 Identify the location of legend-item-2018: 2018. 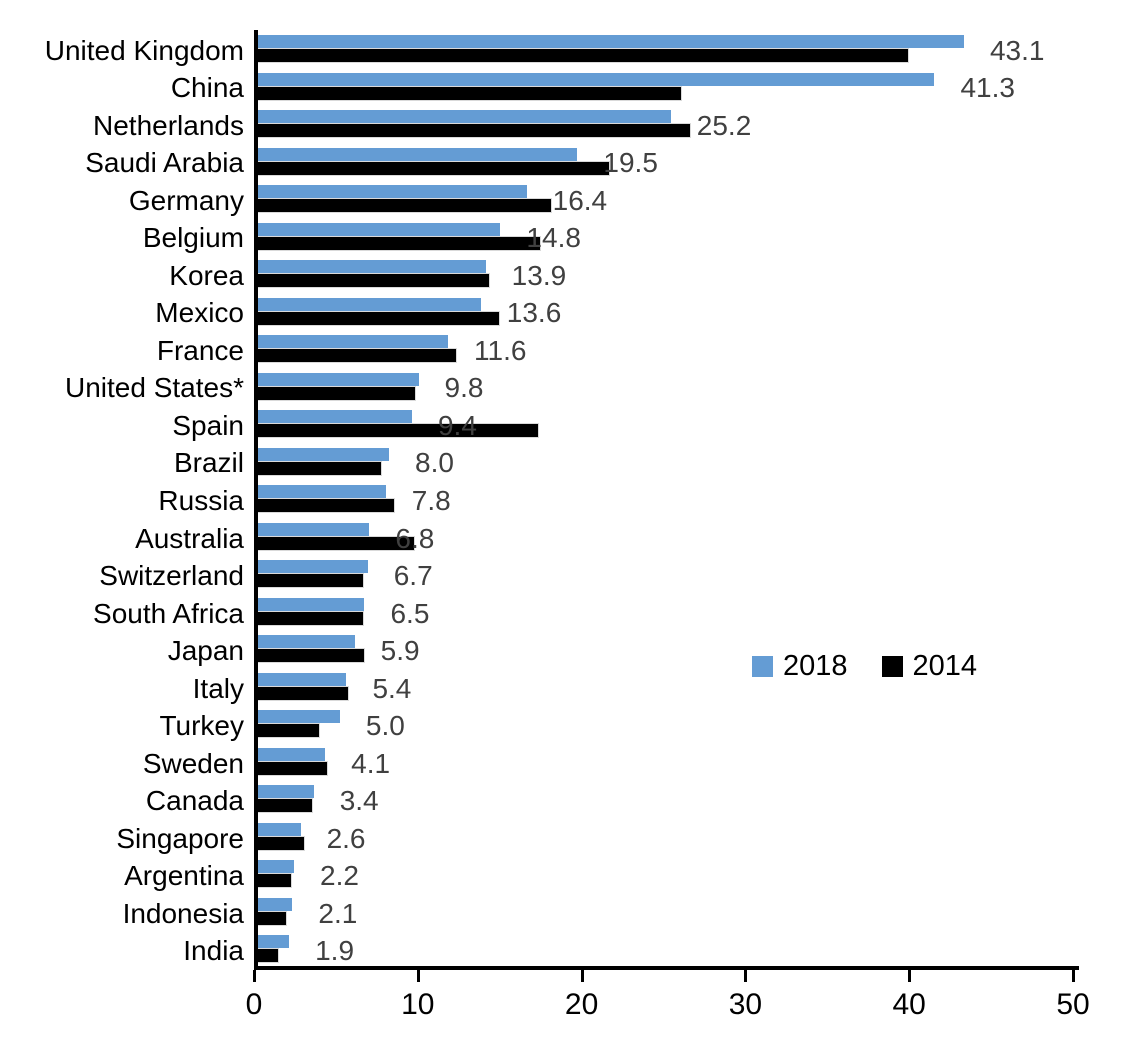
(800, 666).